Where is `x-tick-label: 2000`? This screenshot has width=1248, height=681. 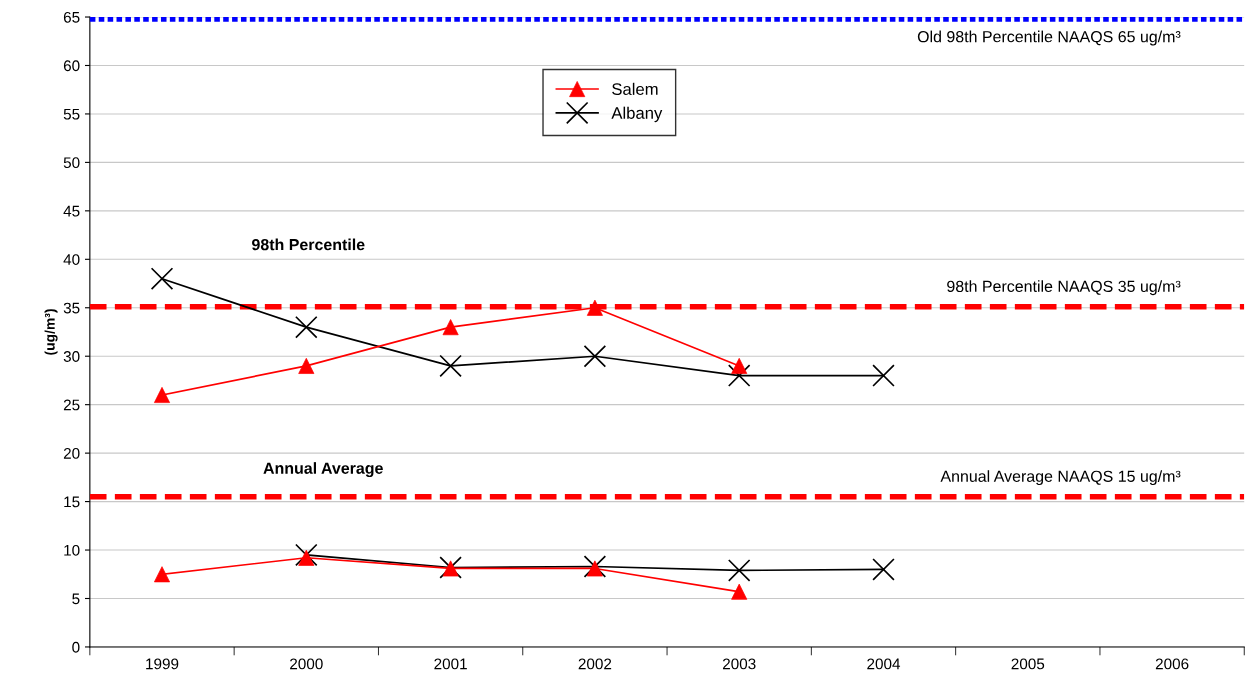 x-tick-label: 2000 is located at coordinates (306, 664).